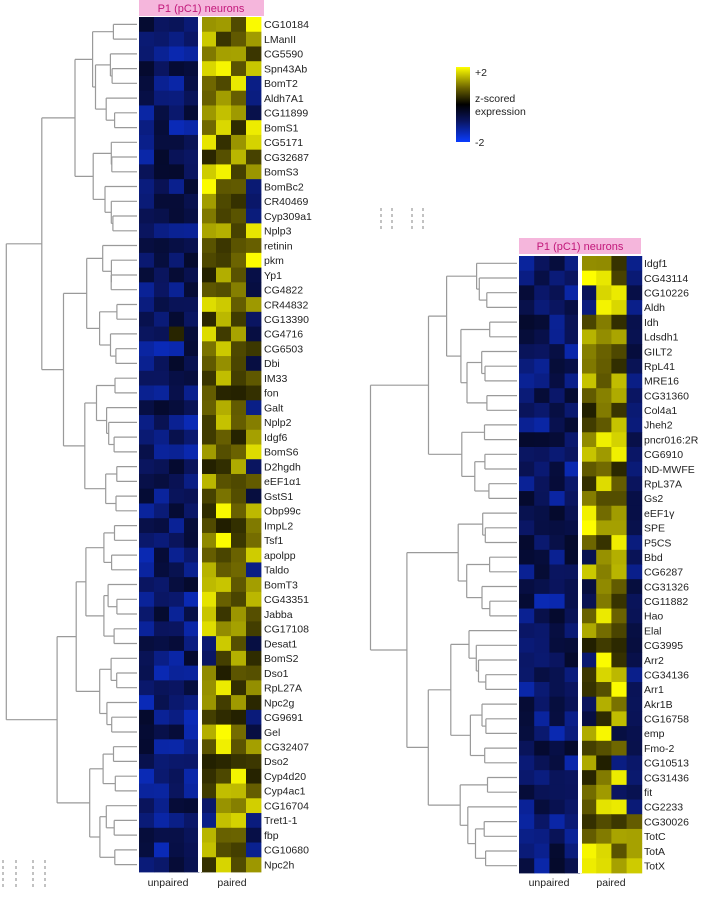 The height and width of the screenshot is (900, 706). Describe the element at coordinates (285, 777) in the screenshot. I see `row-label: Cyp4d20` at that location.